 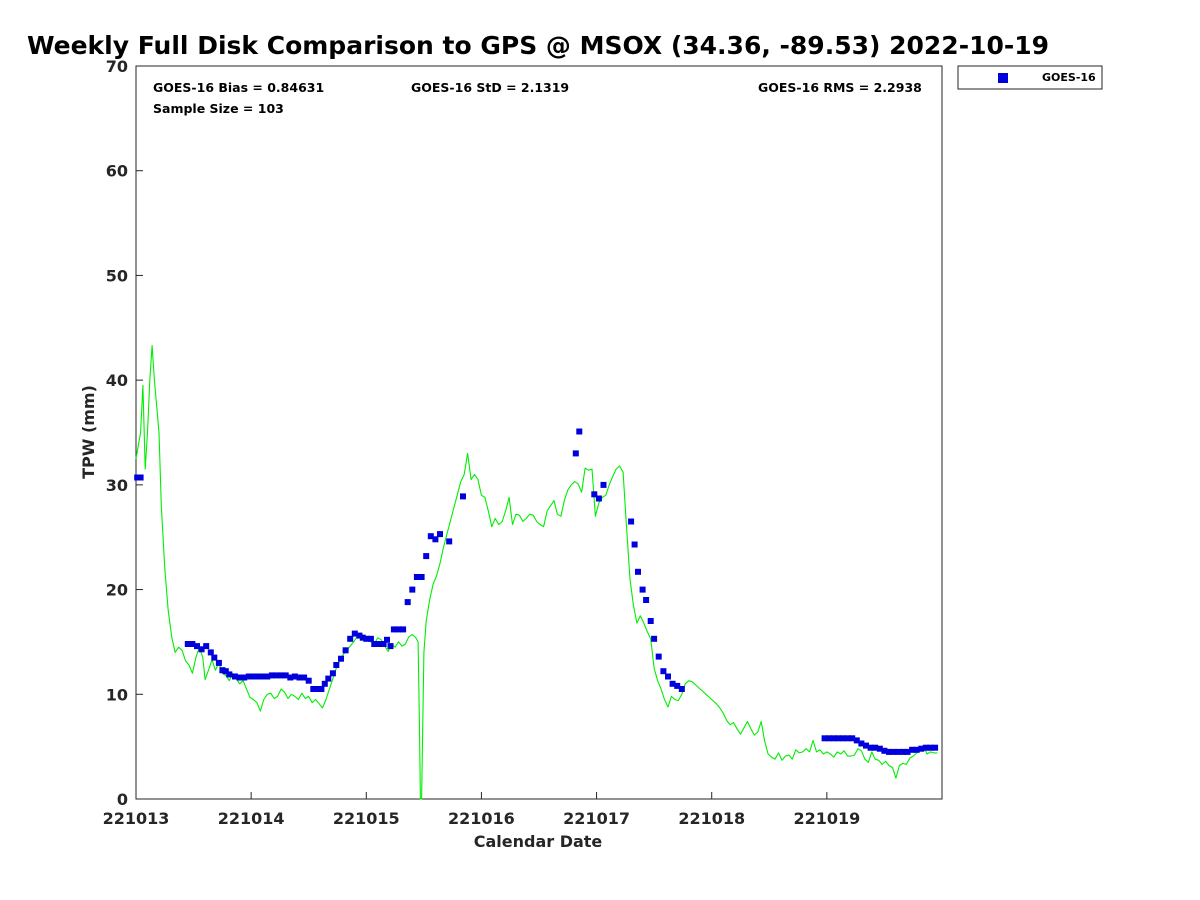 I want to click on x-axis-label: Calendar Date, so click(x=538, y=841).